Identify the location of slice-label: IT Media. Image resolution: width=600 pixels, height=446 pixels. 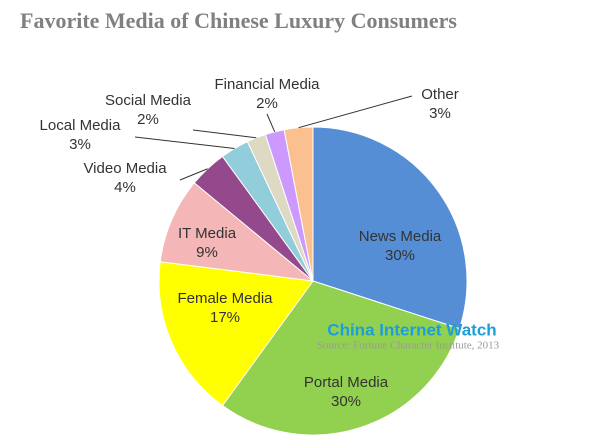
(207, 233).